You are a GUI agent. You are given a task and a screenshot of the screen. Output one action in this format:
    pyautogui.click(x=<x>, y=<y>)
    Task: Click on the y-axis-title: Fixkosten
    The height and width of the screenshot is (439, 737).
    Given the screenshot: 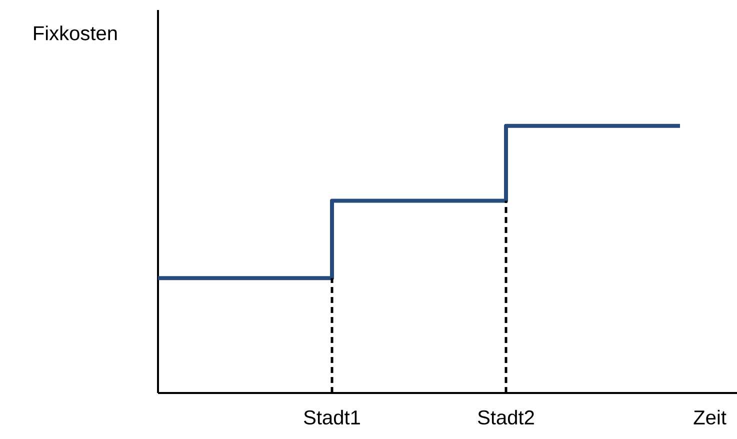 What is the action you would take?
    pyautogui.click(x=75, y=33)
    